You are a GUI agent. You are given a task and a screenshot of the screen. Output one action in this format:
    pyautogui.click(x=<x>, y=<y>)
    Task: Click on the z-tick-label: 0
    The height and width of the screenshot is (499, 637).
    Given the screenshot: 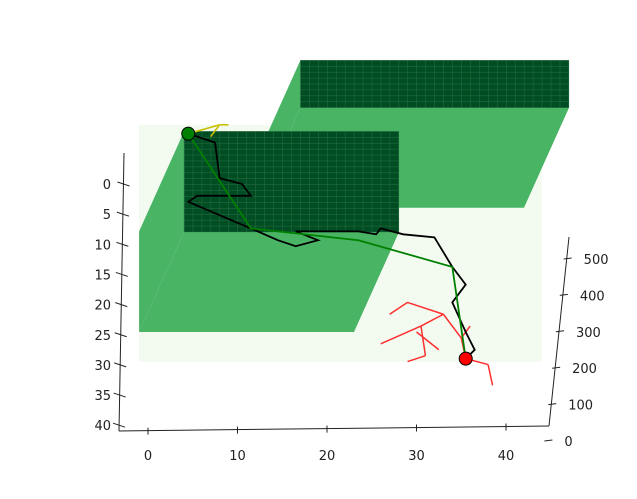 What is the action you would take?
    pyautogui.click(x=568, y=442)
    